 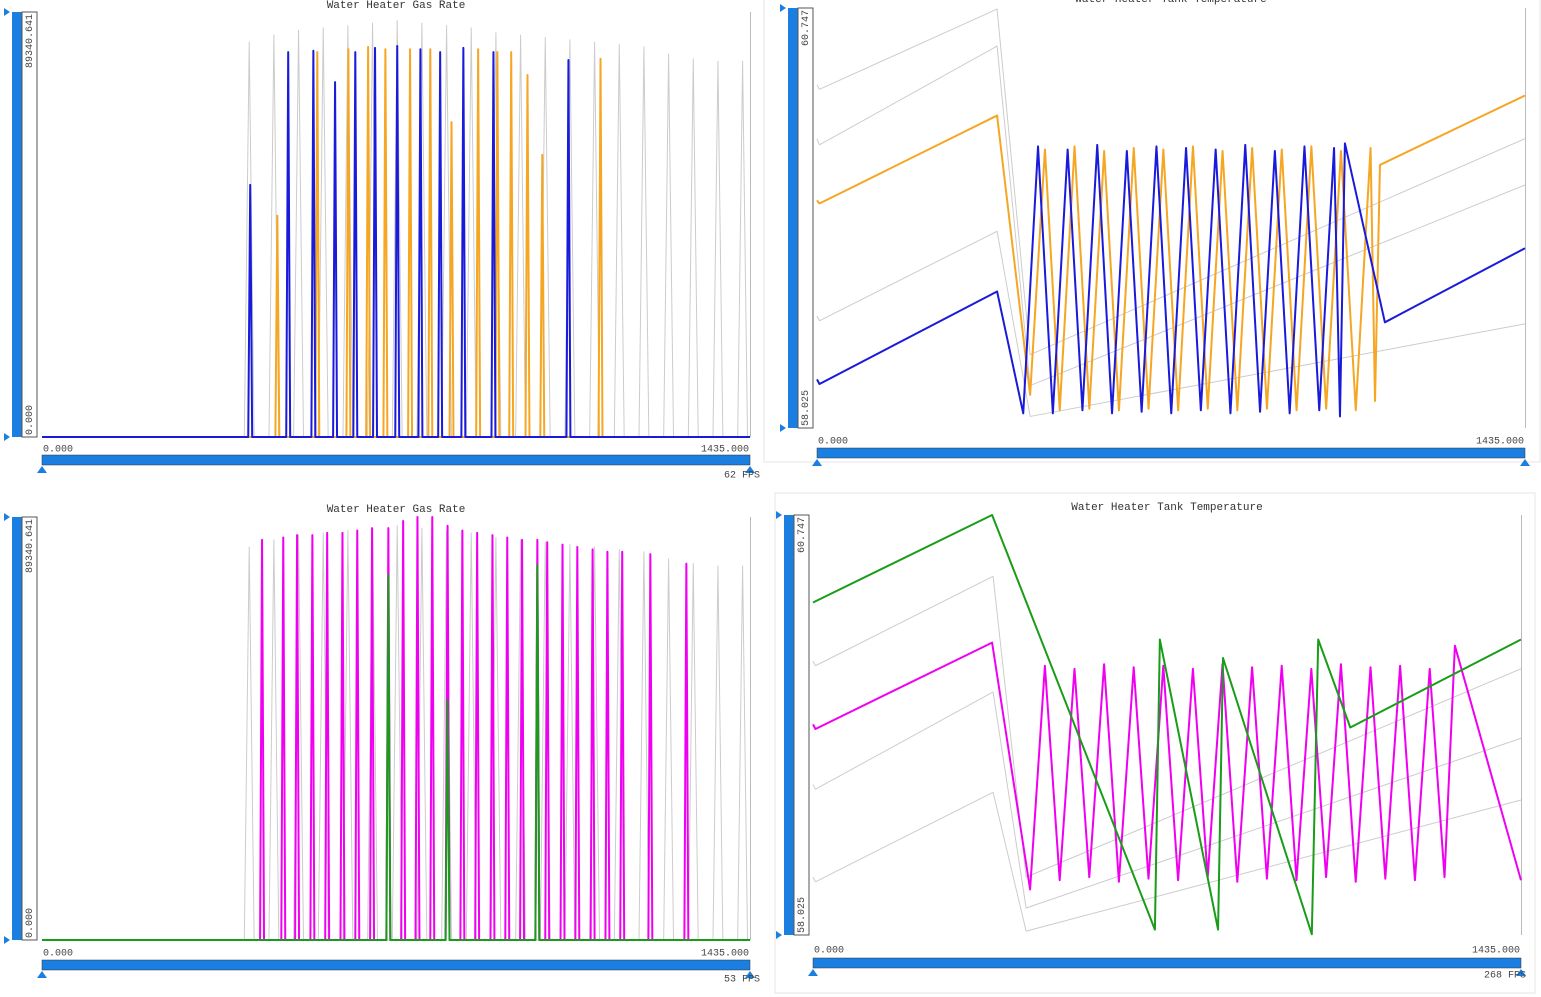 I want to click on fps-label: 53 FPS, so click(x=742, y=980).